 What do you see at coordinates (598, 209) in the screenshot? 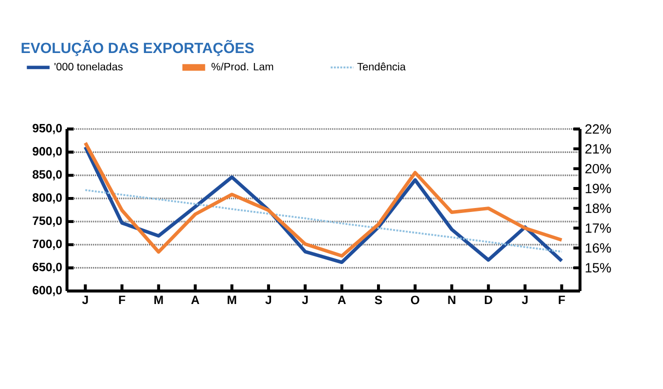
I see `y2-tick-label: 18%` at bounding box center [598, 209].